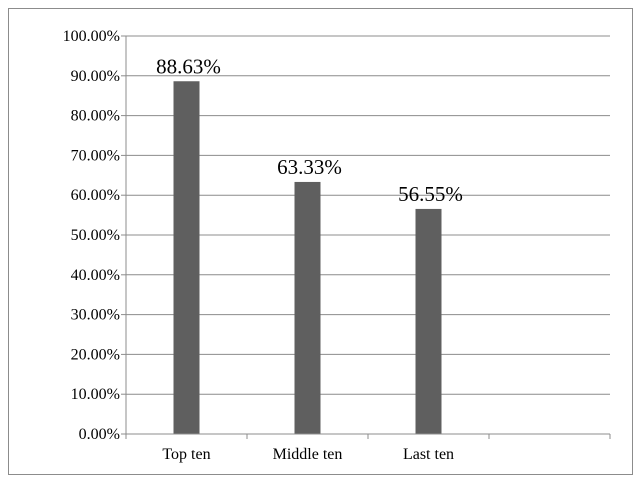 The height and width of the screenshot is (479, 637). Describe the element at coordinates (95, 116) in the screenshot. I see `y-tick-label: 80.00%` at that location.